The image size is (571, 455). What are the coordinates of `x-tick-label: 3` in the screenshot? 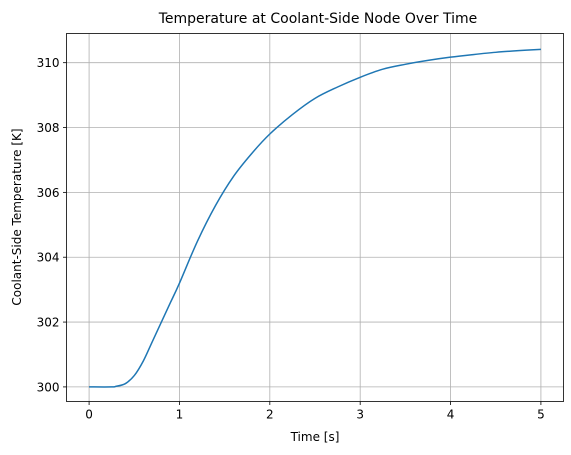 It's located at (360, 415).